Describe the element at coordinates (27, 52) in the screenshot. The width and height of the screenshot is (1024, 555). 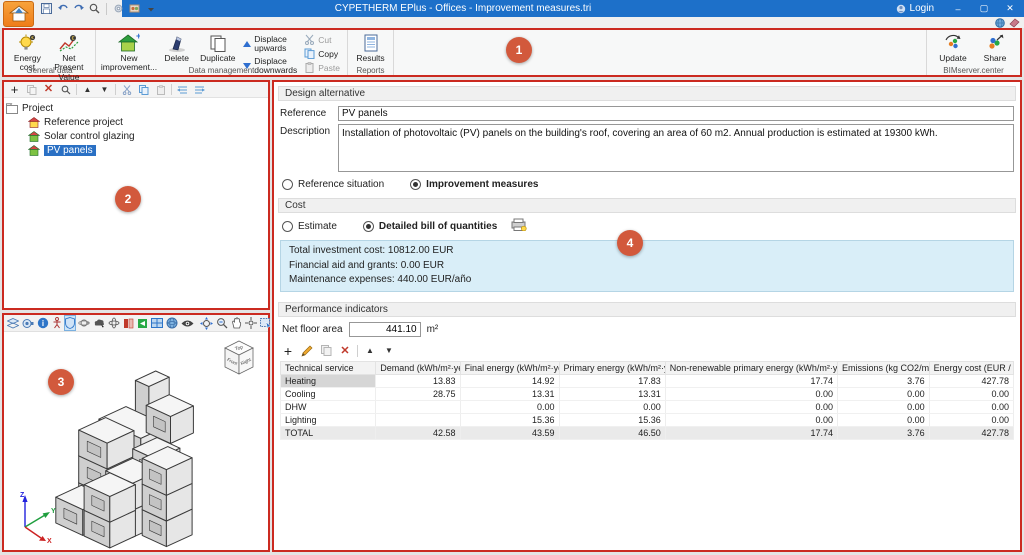
I see `energy-cost-button: € Energy cost` at that location.